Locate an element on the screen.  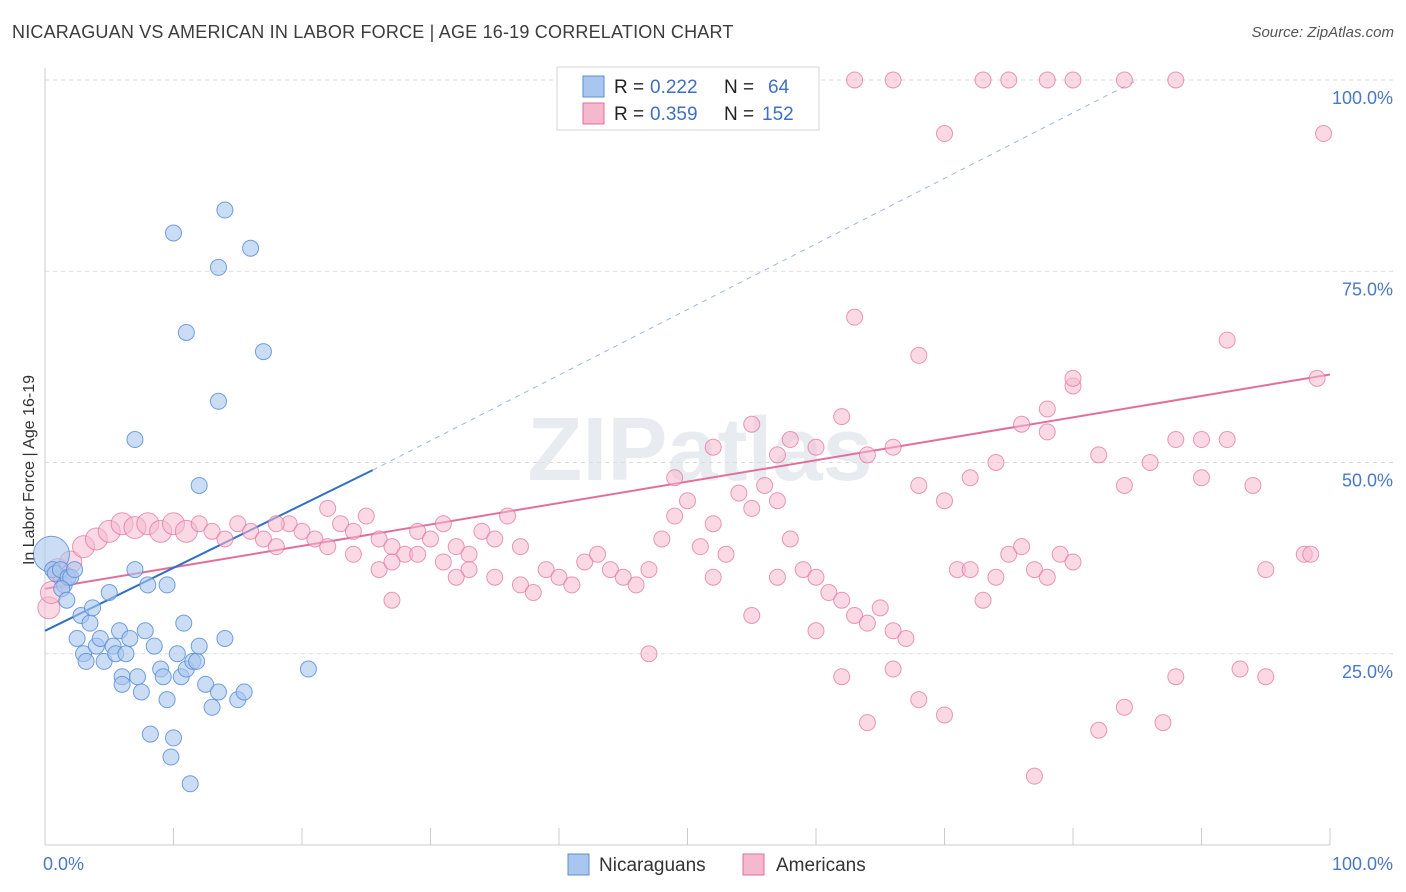
legend-n-value-2: 152 is located at coordinates (778, 114).